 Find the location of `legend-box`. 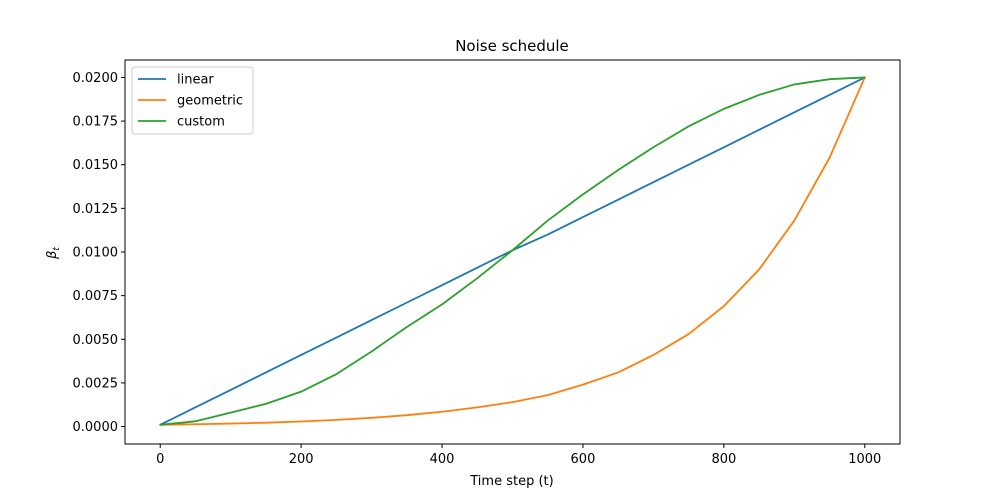

legend-box is located at coordinates (192, 100).